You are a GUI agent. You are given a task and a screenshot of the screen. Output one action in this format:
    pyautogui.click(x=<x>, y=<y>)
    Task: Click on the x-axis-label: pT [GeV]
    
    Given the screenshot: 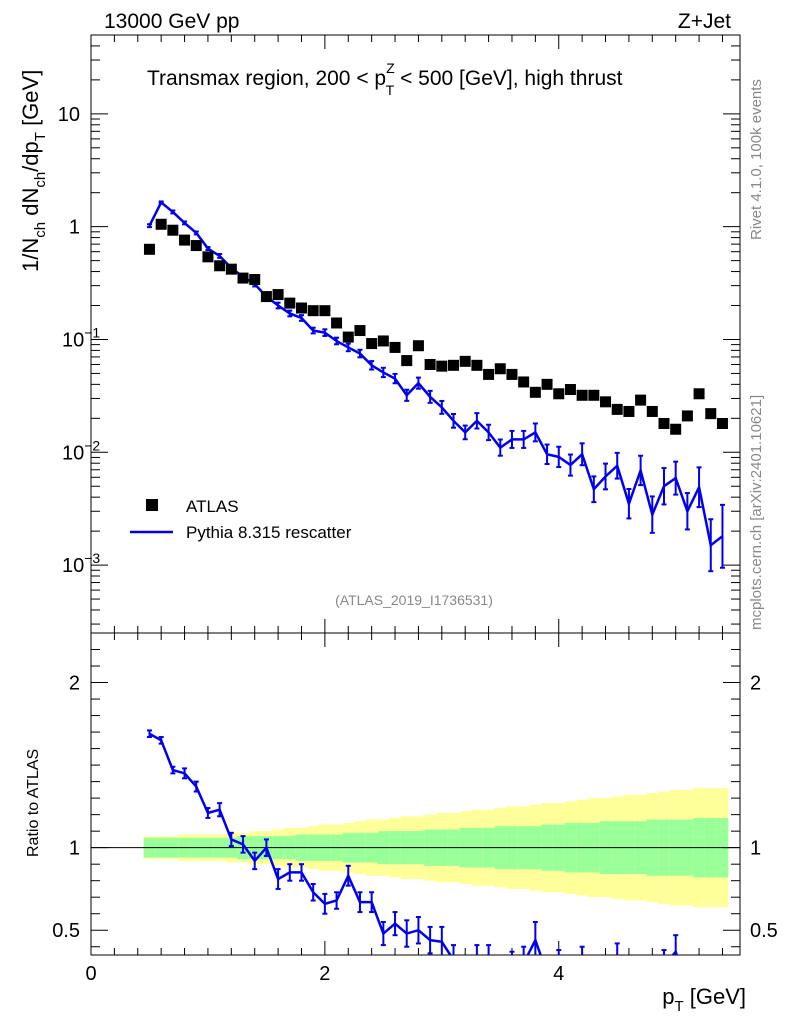 What is the action you would take?
    pyautogui.click(x=704, y=999)
    